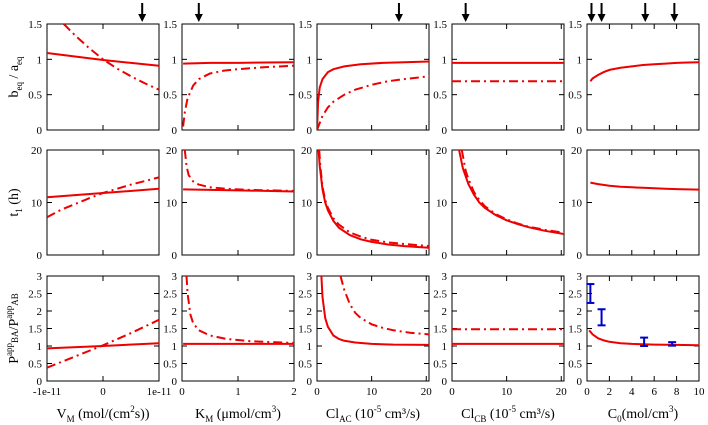 The width and height of the screenshot is (708, 425). Describe the element at coordinates (159, 392) in the screenshot. I see `x-tick-label: 1e-11` at that location.